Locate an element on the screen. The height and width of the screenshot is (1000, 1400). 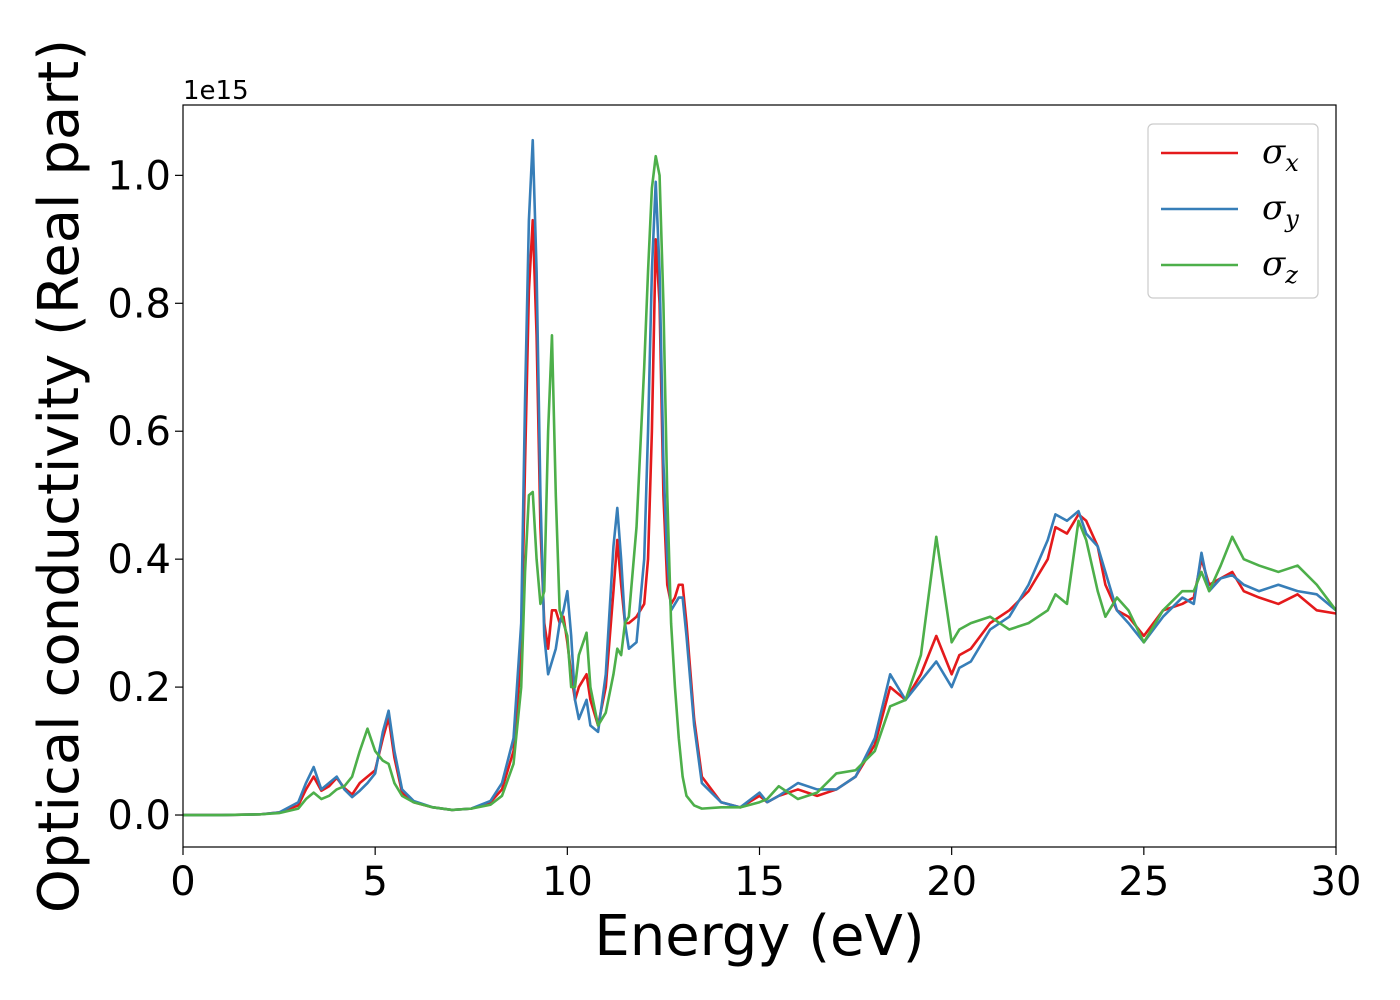
x-axis: 0 5 10 15 20 25 30 is located at coordinates (765, 876).